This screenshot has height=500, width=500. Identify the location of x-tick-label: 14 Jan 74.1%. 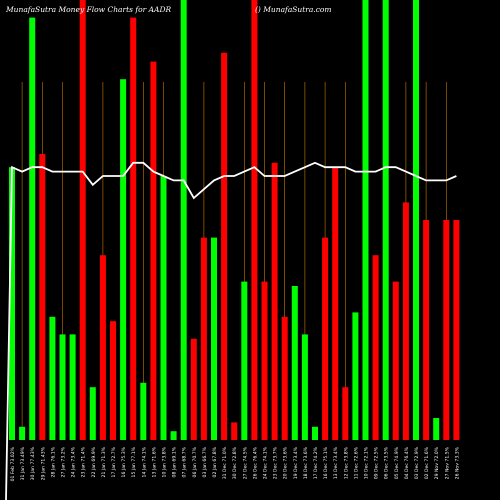
(144, 461).